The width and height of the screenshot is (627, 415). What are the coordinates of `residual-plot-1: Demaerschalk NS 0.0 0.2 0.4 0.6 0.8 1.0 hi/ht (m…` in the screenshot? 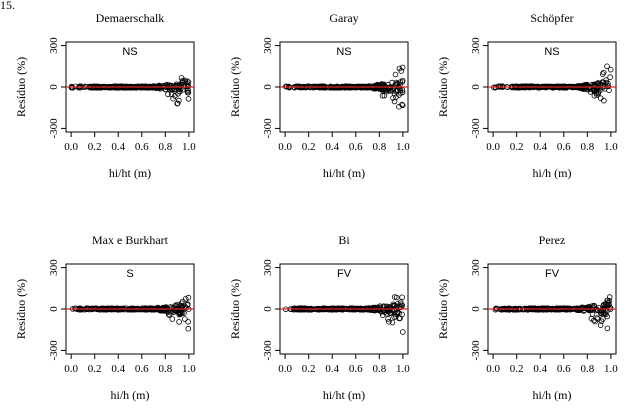 It's located at (105, 95).